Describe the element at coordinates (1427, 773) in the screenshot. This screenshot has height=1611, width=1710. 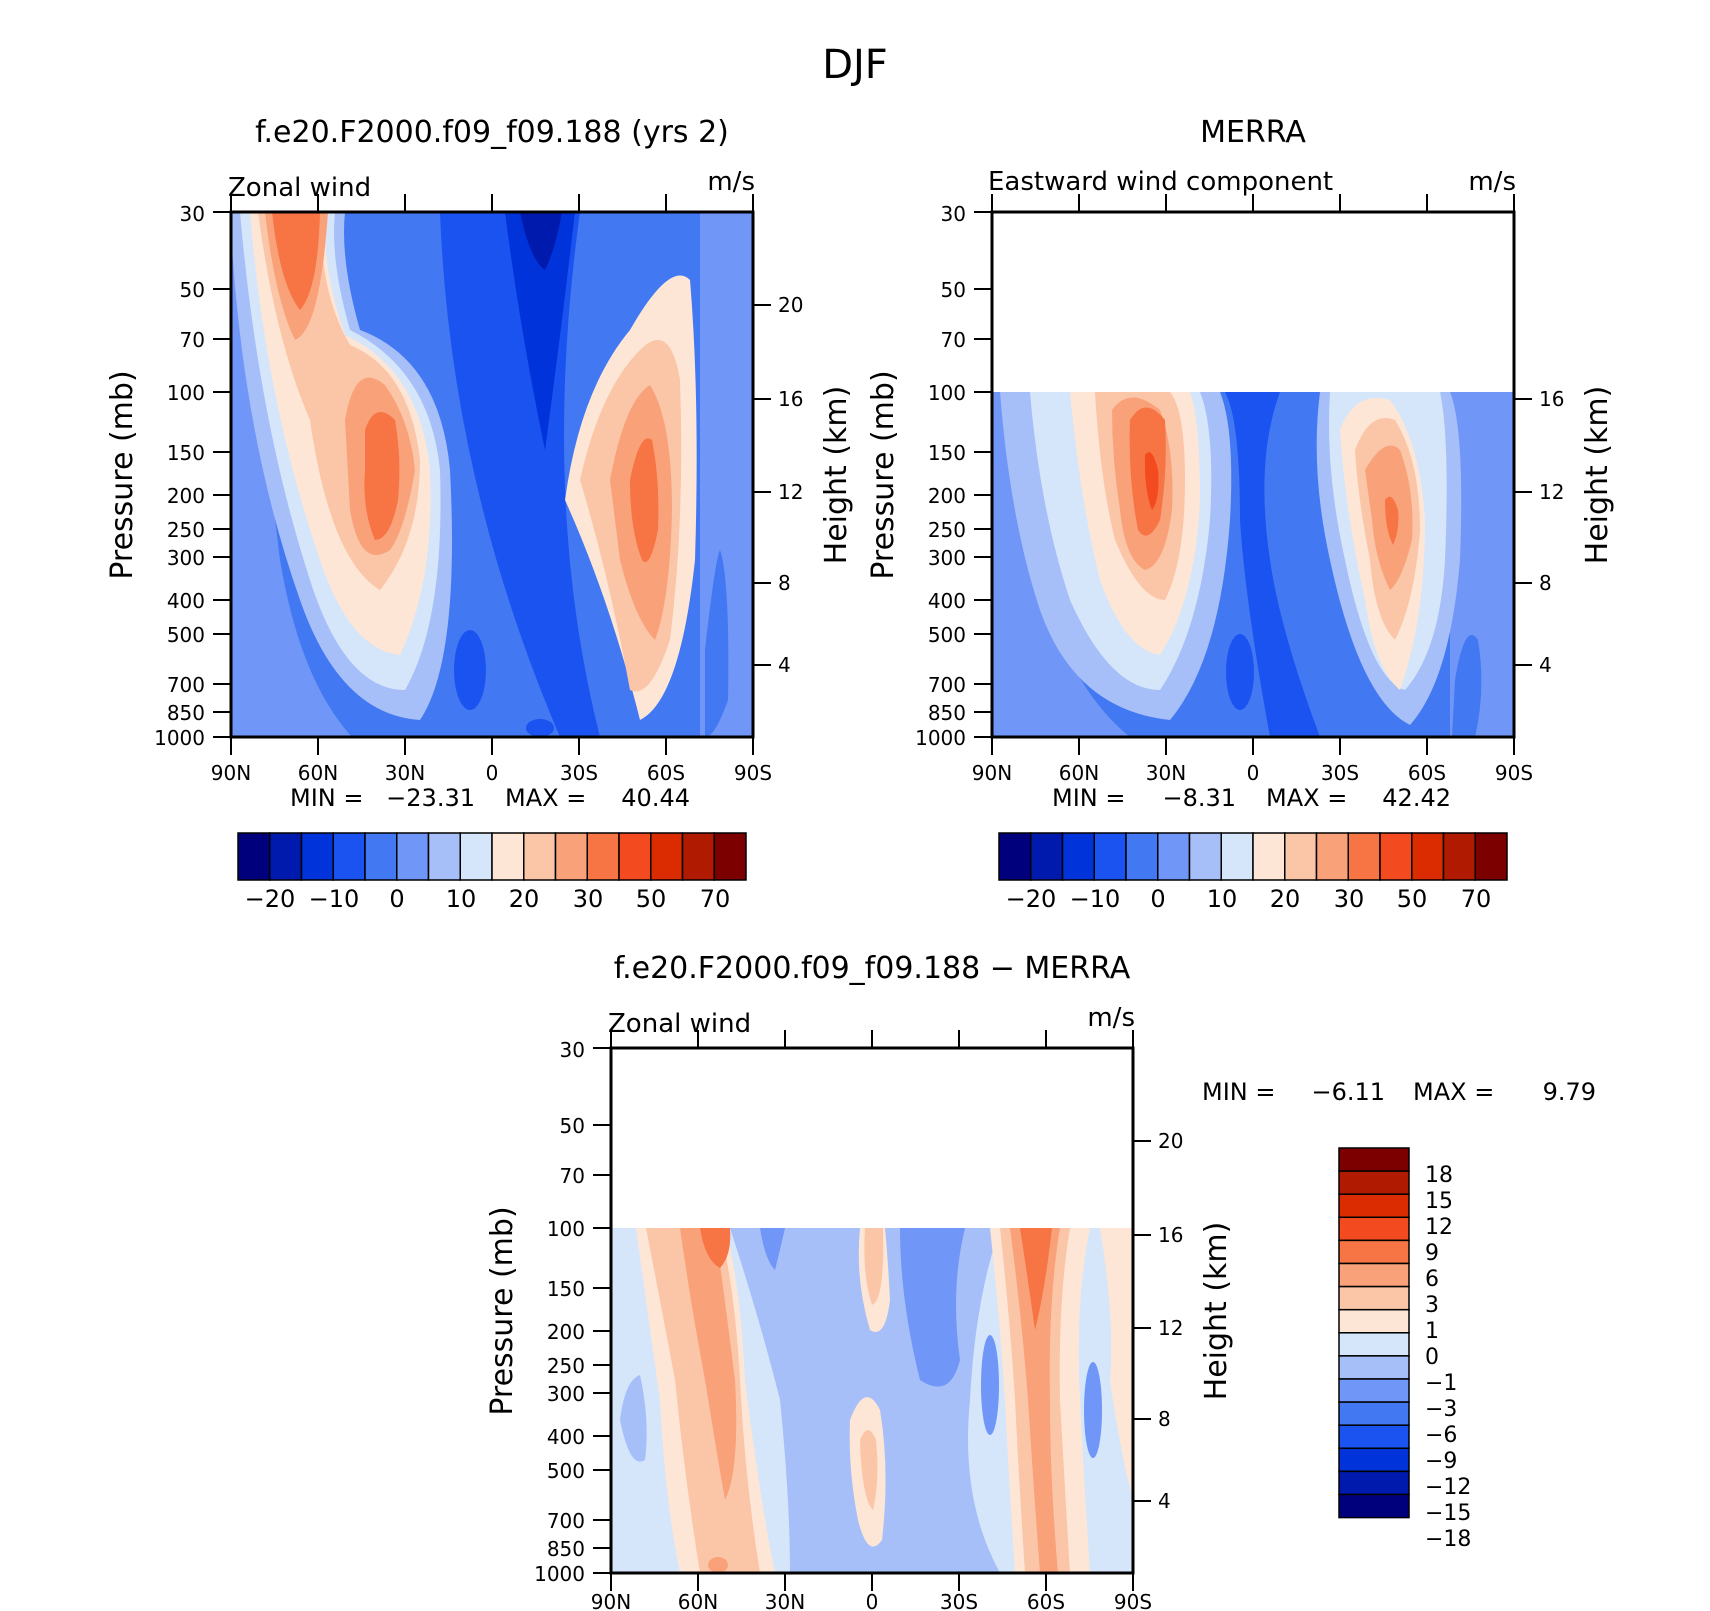
I see `lat-tick-label: 60S` at that location.